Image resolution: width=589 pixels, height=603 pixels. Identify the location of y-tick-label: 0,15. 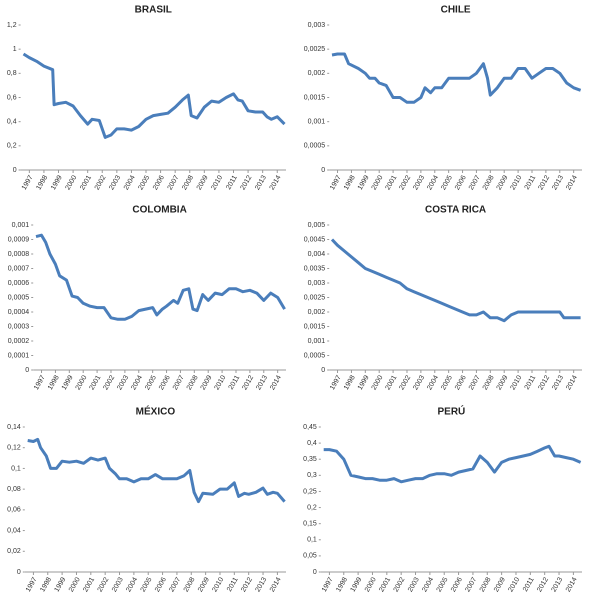
(310, 524).